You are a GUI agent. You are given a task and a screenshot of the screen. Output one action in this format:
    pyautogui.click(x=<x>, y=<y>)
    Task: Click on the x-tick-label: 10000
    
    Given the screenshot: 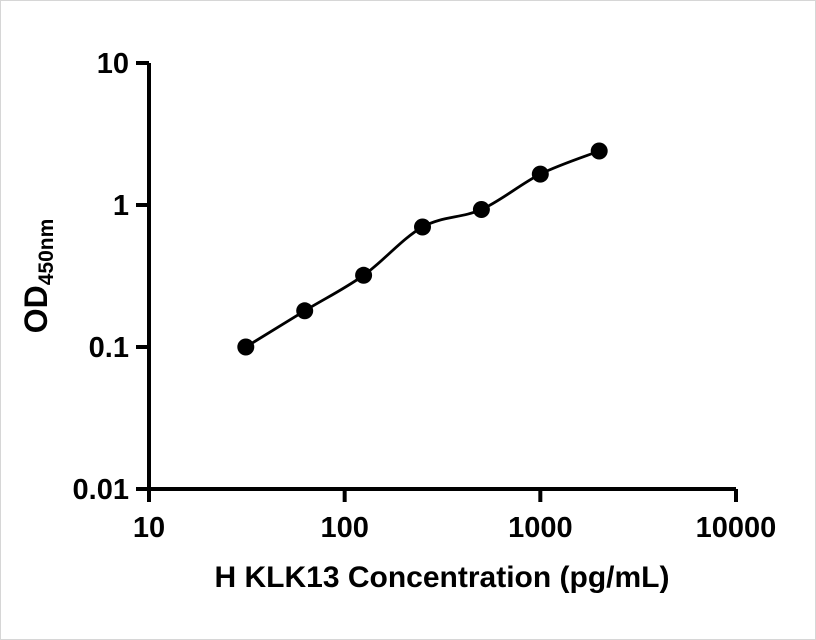 What is the action you would take?
    pyautogui.click(x=736, y=528)
    